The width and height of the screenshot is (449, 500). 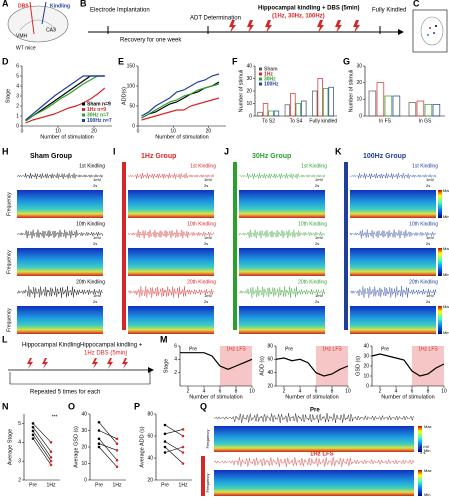 I want to click on step: Fully Kindled, so click(x=389, y=11).